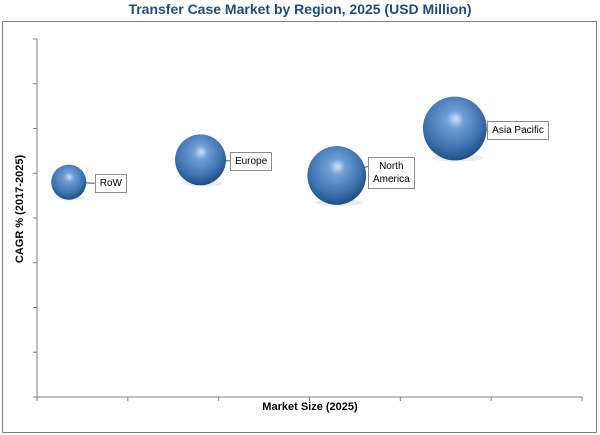 This screenshot has width=600, height=435. Describe the element at coordinates (454, 128) in the screenshot. I see `bubble-asia-pacific` at that location.